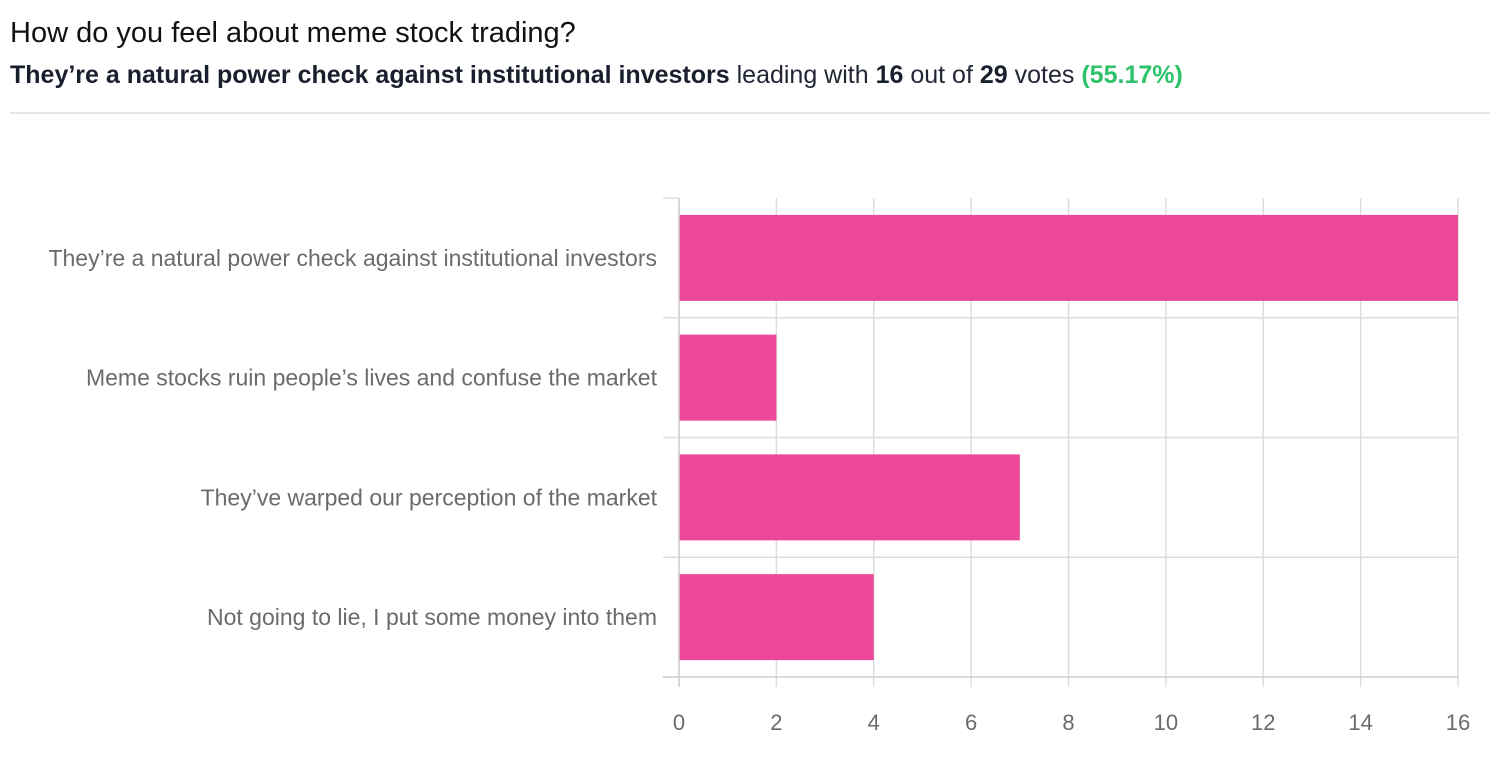 Image resolution: width=1504 pixels, height=766 pixels. What do you see at coordinates (1166, 722) in the screenshot?
I see `x-tick-label-10: 10` at bounding box center [1166, 722].